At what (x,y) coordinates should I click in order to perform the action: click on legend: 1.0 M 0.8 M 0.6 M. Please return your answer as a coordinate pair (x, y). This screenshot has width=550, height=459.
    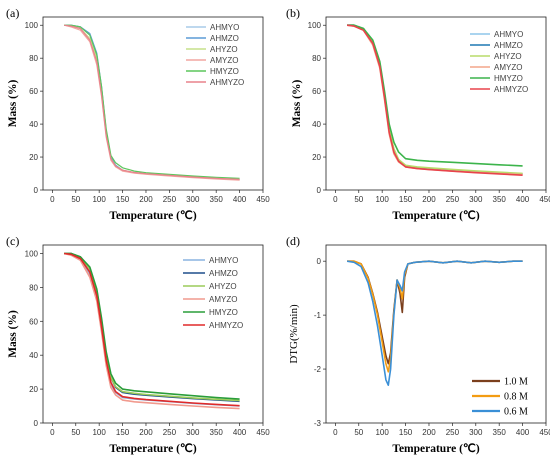
    Looking at the image, I should click on (500, 397).